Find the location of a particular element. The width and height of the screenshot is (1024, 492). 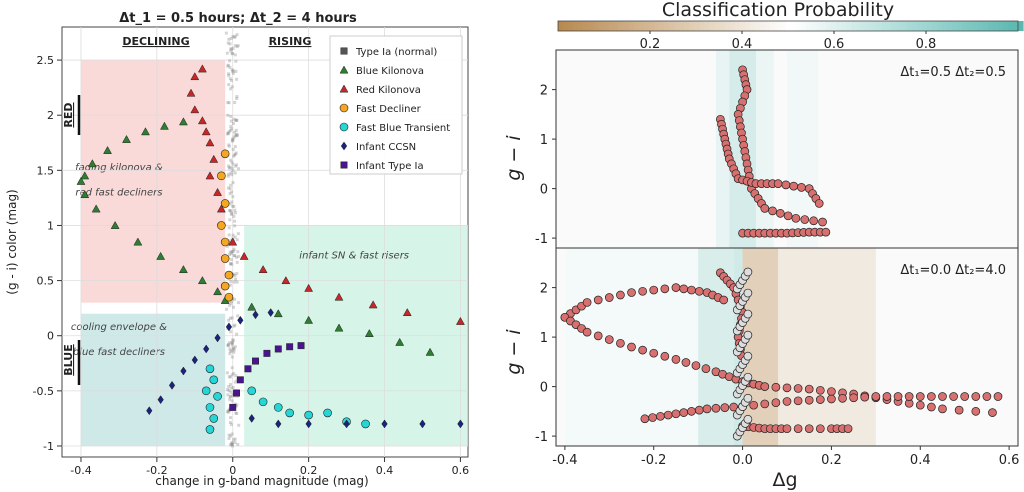

y-tick-label: -0.5 is located at coordinates (43, 391).